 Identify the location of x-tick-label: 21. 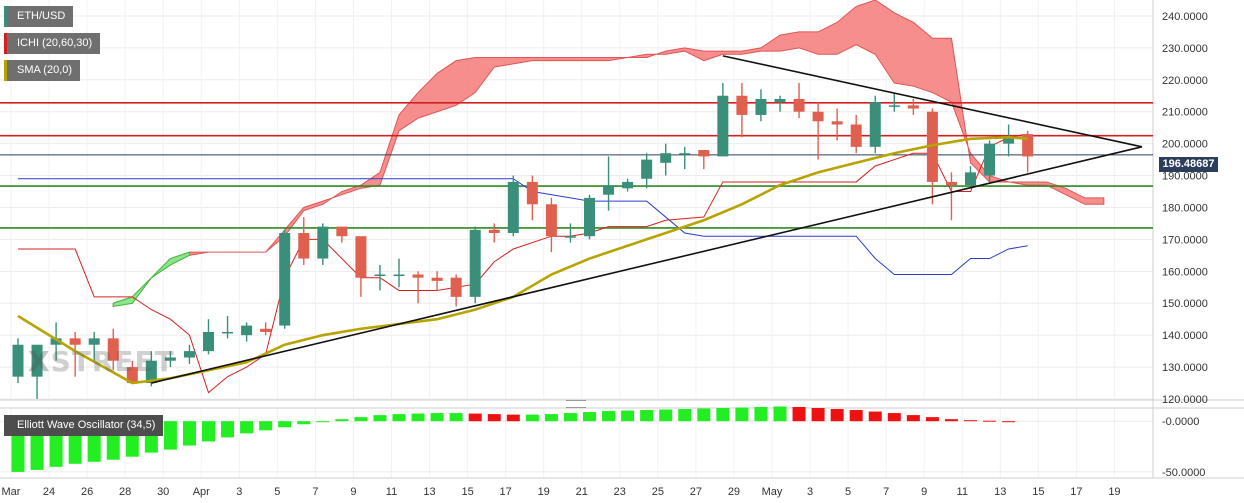
(582, 492).